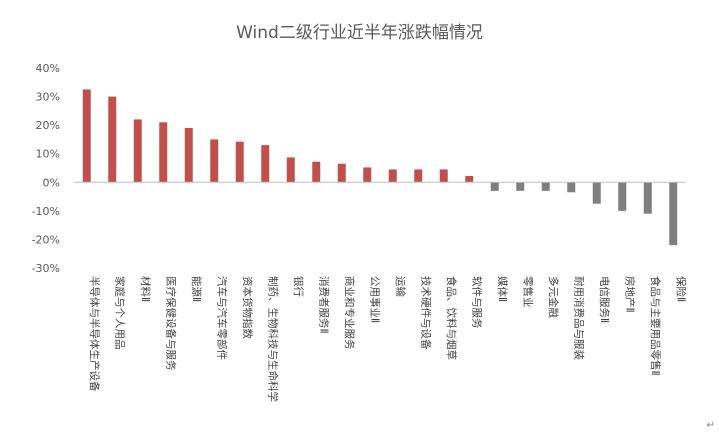  I want to click on y-tick-label: -20%, so click(46, 239).